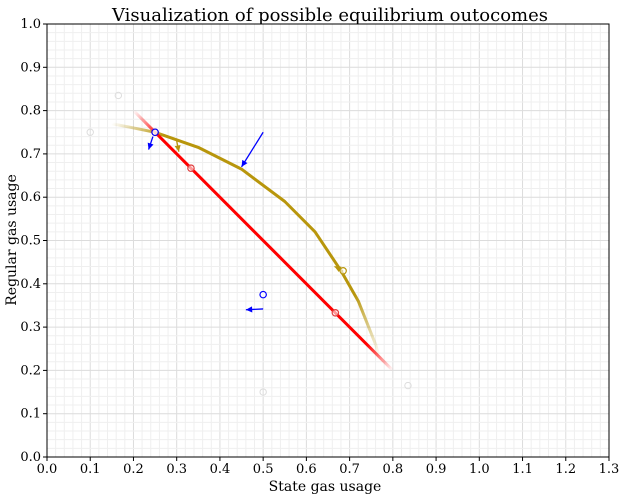 This screenshot has height=500, width=626. Describe the element at coordinates (325, 487) in the screenshot. I see `x-axis-label: State gas usage` at that location.